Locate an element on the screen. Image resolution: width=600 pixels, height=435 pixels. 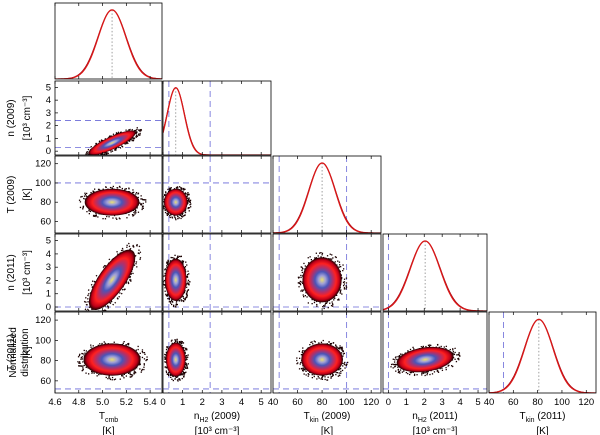
x-tick-label: 5 is located at coordinates (477, 402).